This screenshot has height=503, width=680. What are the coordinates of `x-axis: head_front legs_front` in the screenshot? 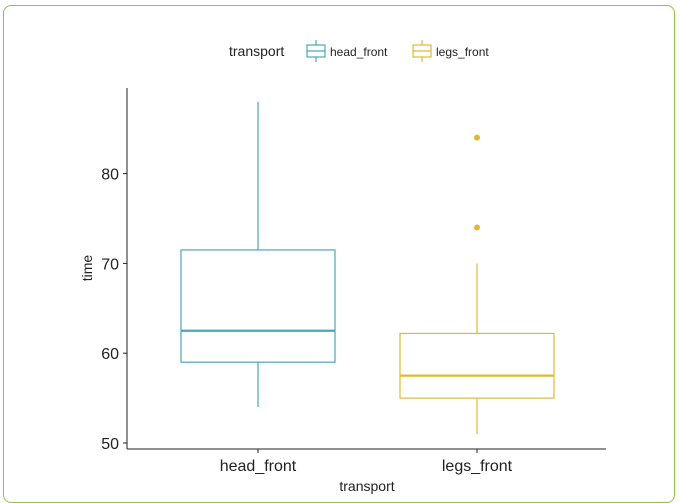 It's located at (366, 461).